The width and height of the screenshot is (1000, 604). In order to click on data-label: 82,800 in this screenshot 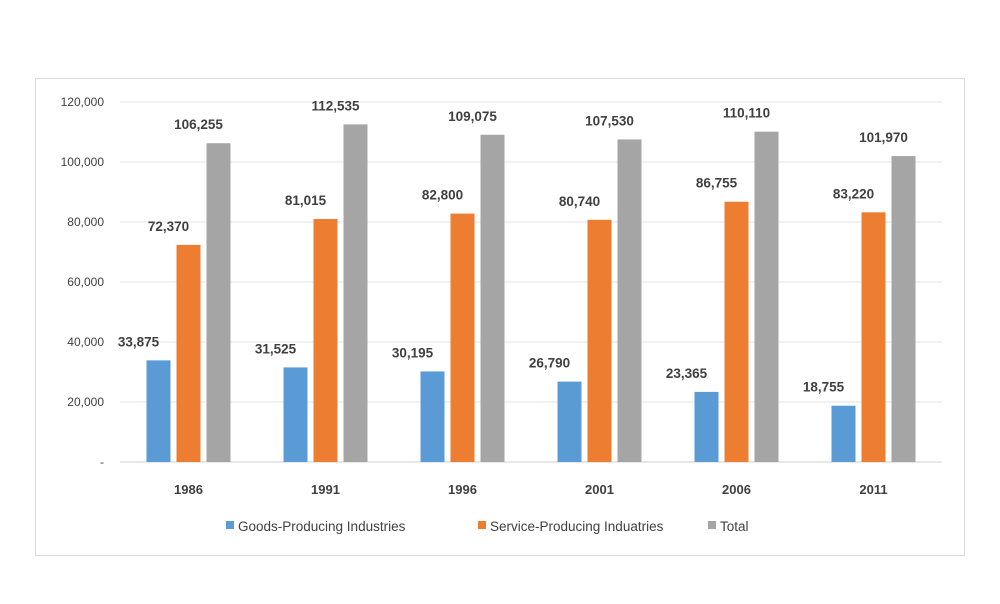, I will do `click(442, 195)`.